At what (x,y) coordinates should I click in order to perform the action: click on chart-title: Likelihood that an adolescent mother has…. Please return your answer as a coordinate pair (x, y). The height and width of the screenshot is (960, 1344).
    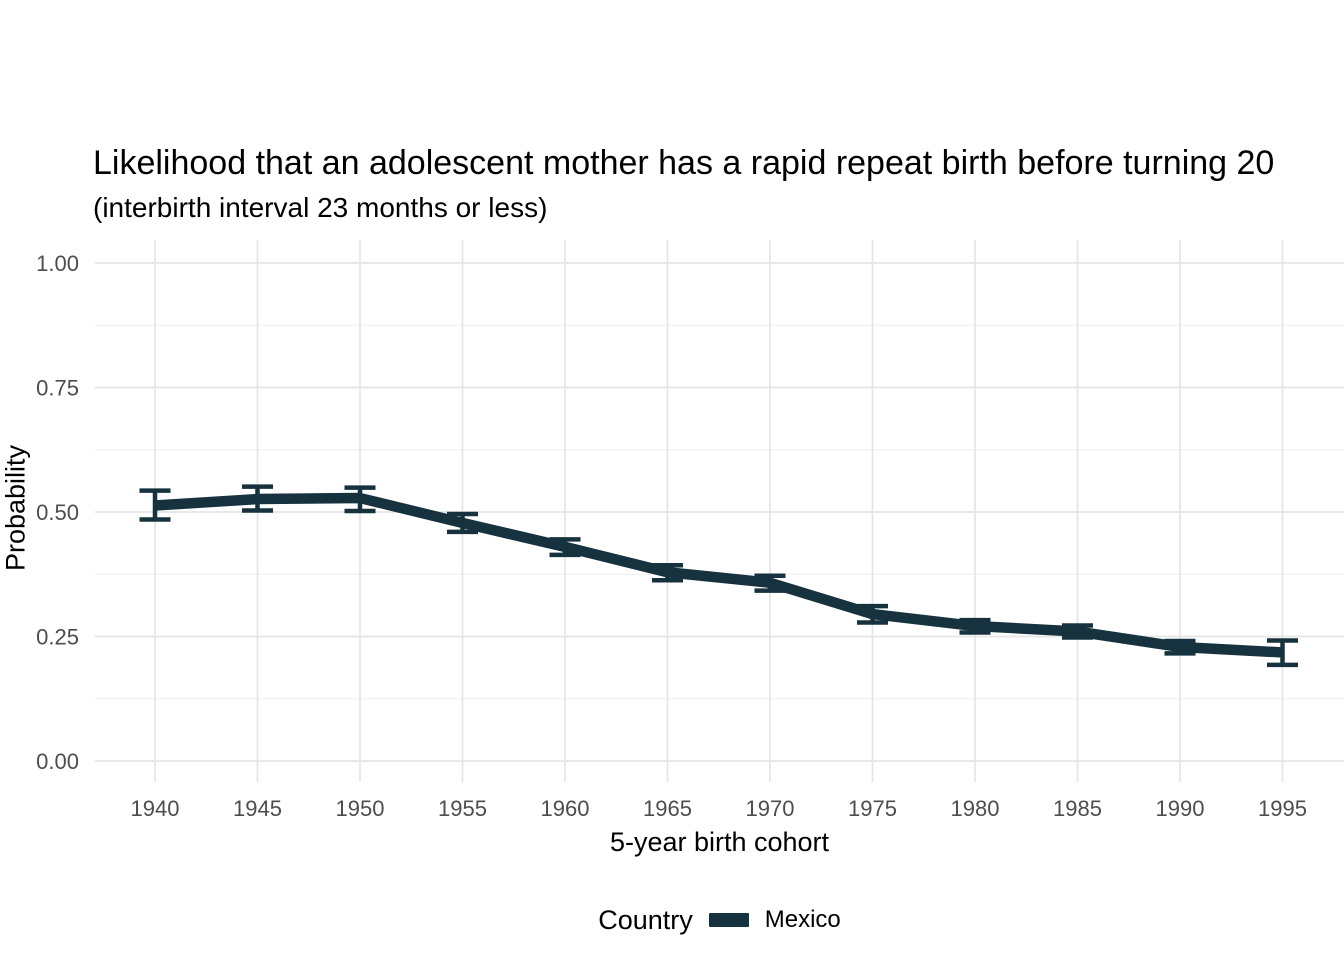
    Looking at the image, I should click on (684, 163).